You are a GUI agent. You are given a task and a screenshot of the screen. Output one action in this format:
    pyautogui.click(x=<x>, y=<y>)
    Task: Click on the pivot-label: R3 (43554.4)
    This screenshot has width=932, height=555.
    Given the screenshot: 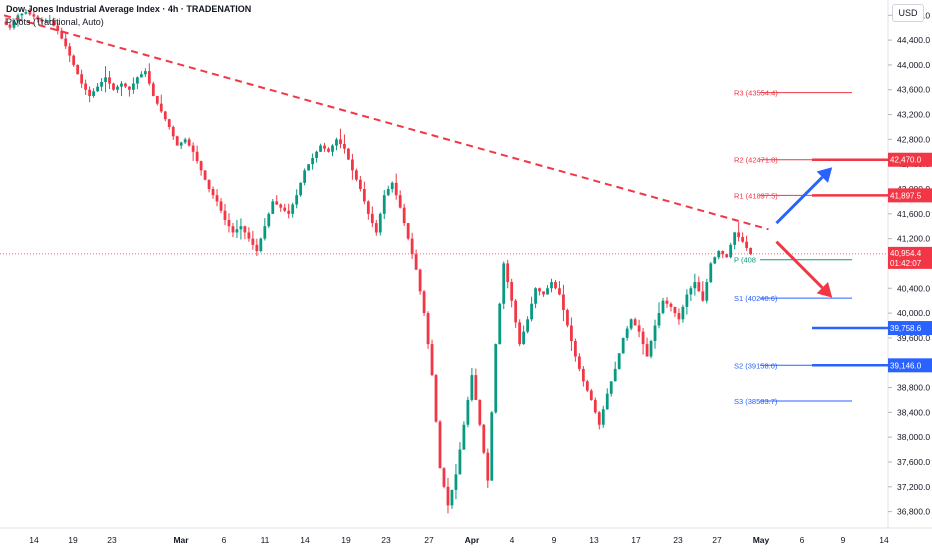 What is the action you would take?
    pyautogui.click(x=756, y=93)
    